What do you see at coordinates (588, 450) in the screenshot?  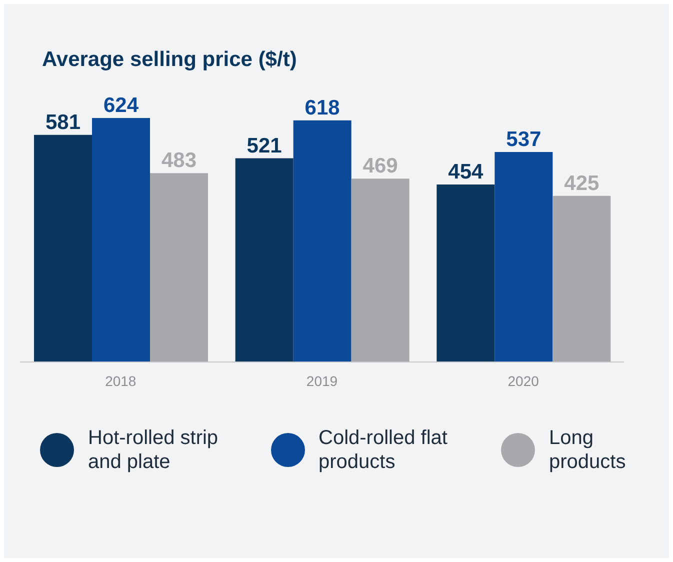 I see `legend-label: Long products` at bounding box center [588, 450].